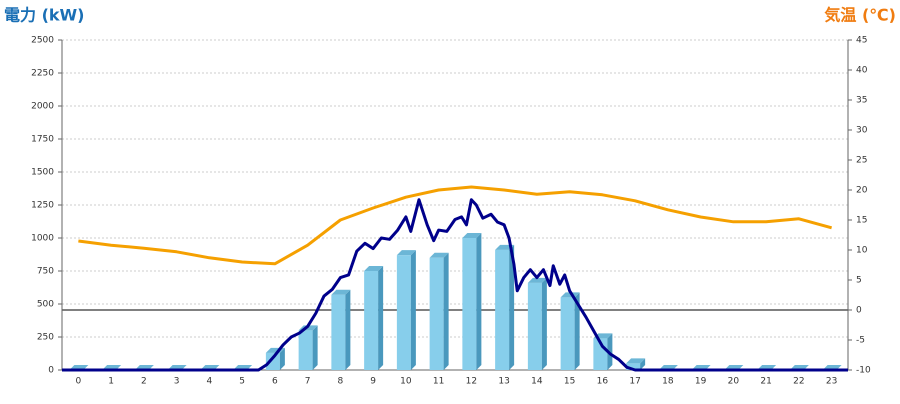 Image resolution: width=900 pixels, height=404 pixels. What do you see at coordinates (242, 382) in the screenshot?
I see `x-tick-label: 5` at bounding box center [242, 382].